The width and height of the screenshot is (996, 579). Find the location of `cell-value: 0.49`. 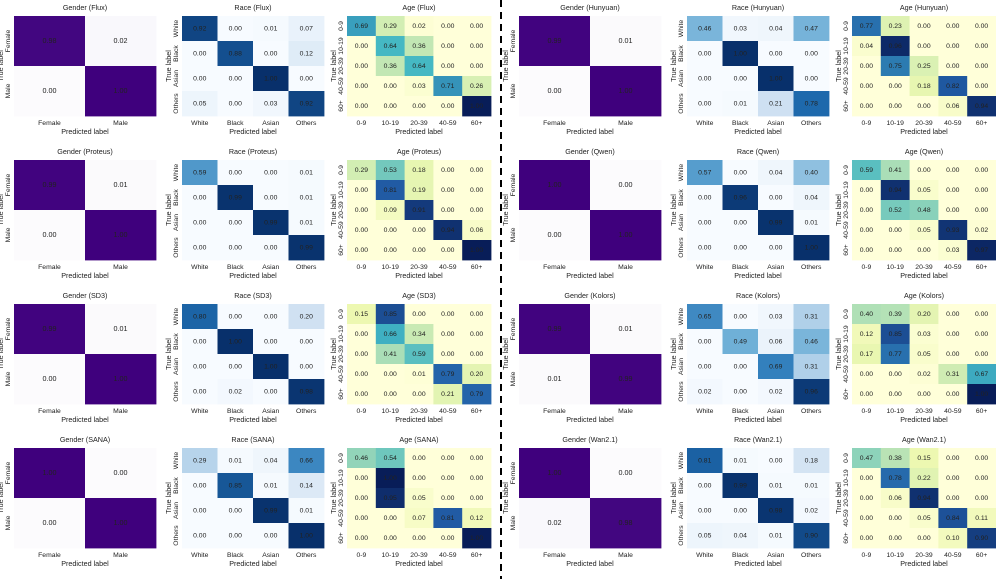

cell-value: 0.49 is located at coordinates (740, 341).